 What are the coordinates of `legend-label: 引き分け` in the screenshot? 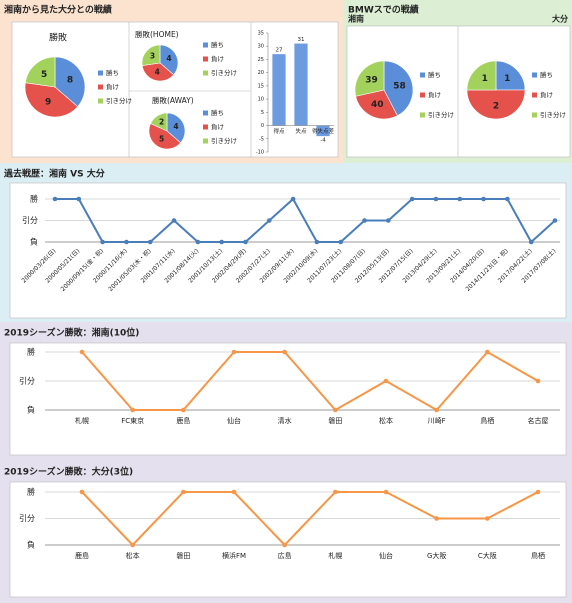 It's located at (441, 114).